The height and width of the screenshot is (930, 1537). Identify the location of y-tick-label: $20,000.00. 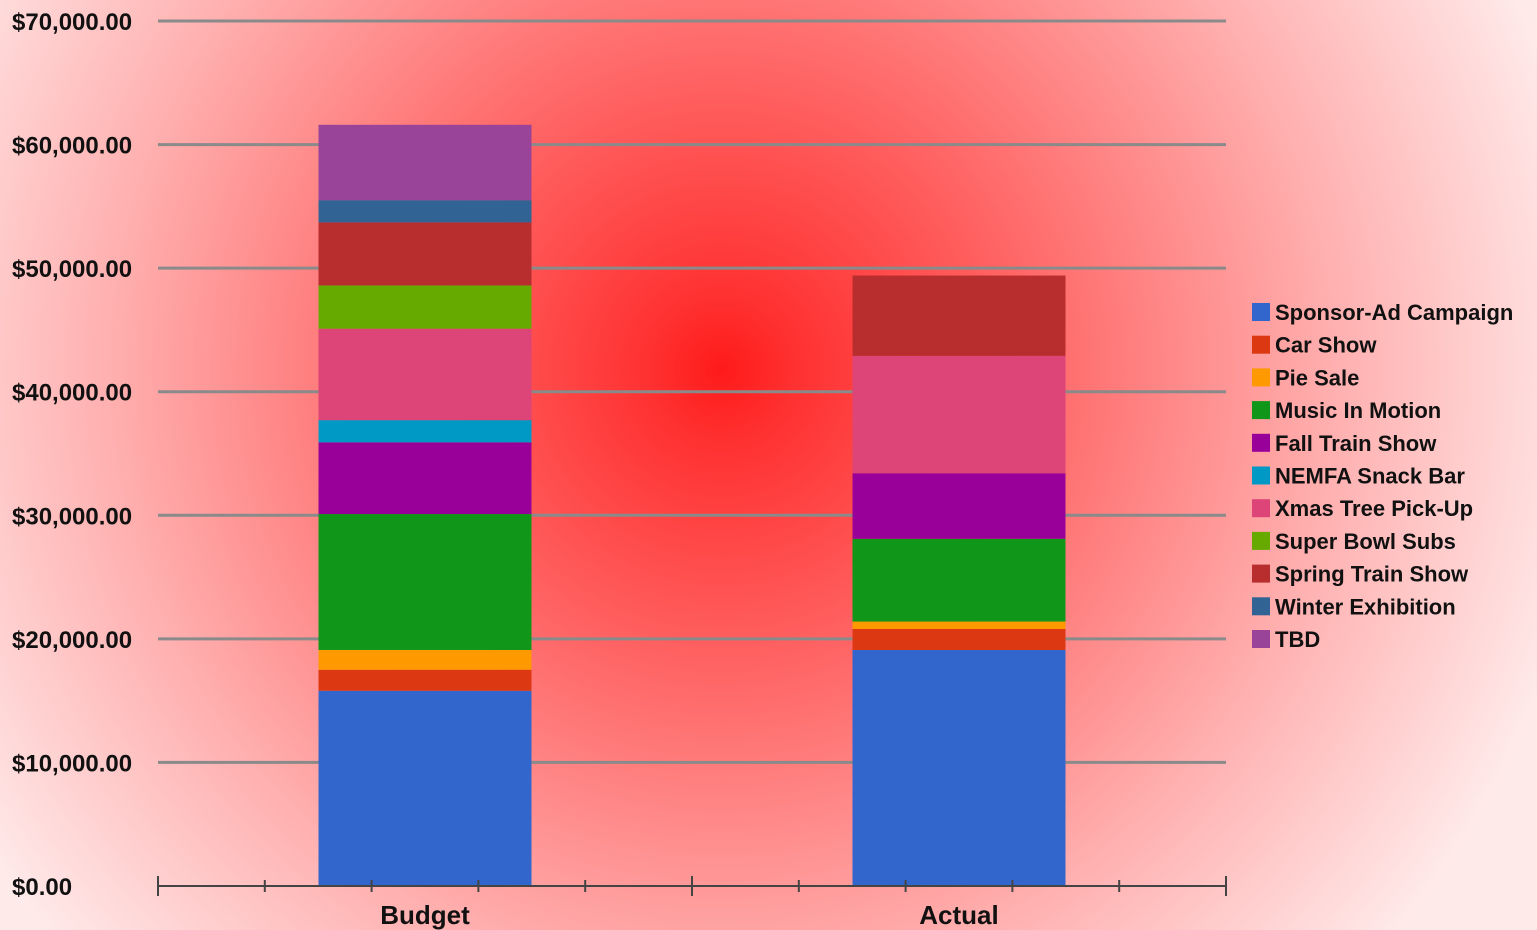
(72, 640).